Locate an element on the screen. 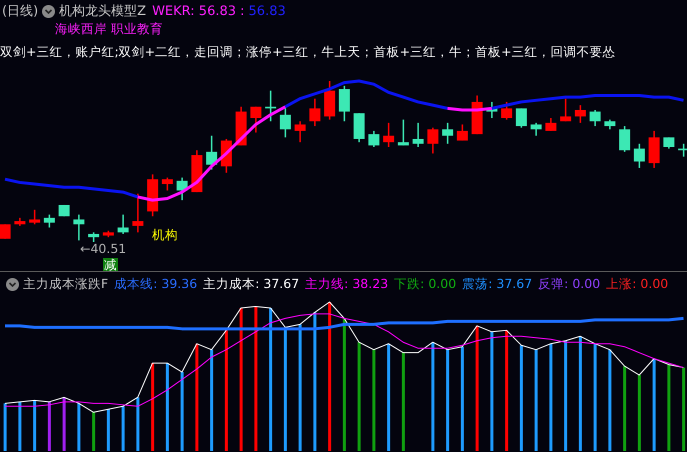 This screenshot has height=452, width=687. chart-subtitle: 机构龙头模型Z is located at coordinates (102, 11).